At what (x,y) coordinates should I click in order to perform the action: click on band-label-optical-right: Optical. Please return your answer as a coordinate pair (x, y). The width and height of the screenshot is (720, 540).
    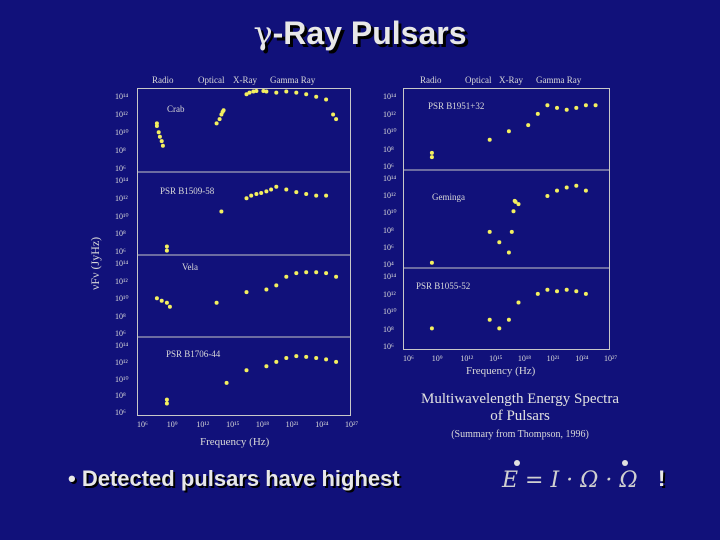
    Looking at the image, I should click on (478, 80).